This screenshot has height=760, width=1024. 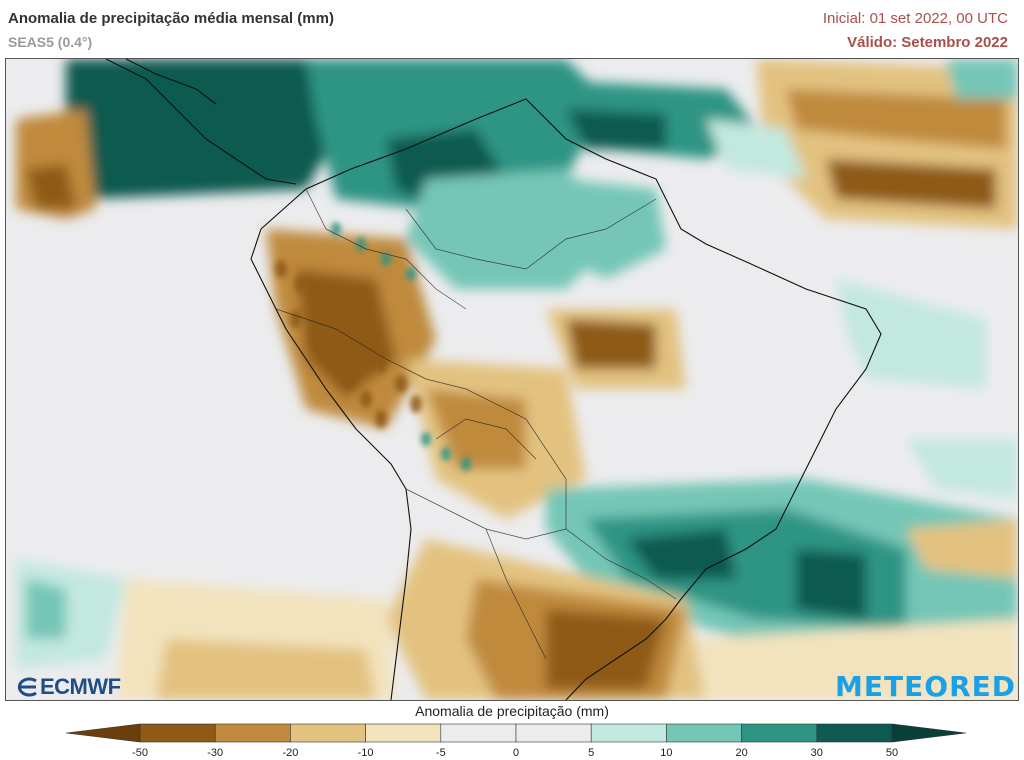 I want to click on colorbar-arrow-low, so click(x=103, y=733).